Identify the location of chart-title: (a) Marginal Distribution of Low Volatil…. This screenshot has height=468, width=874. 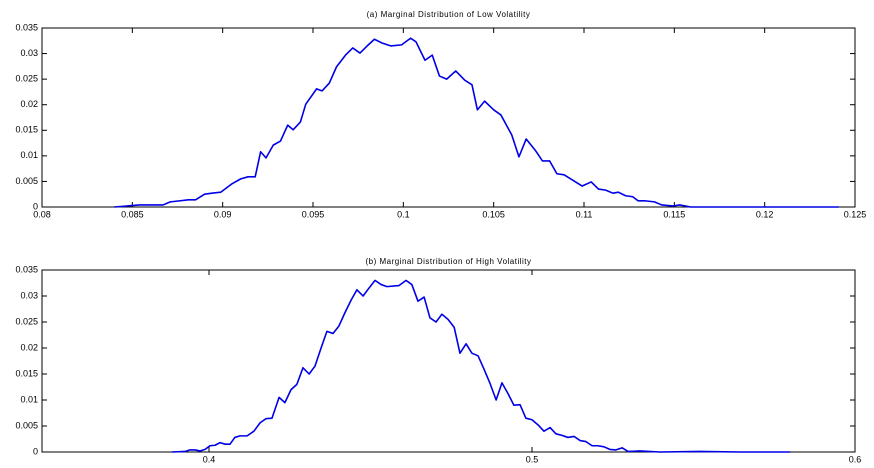
(449, 14).